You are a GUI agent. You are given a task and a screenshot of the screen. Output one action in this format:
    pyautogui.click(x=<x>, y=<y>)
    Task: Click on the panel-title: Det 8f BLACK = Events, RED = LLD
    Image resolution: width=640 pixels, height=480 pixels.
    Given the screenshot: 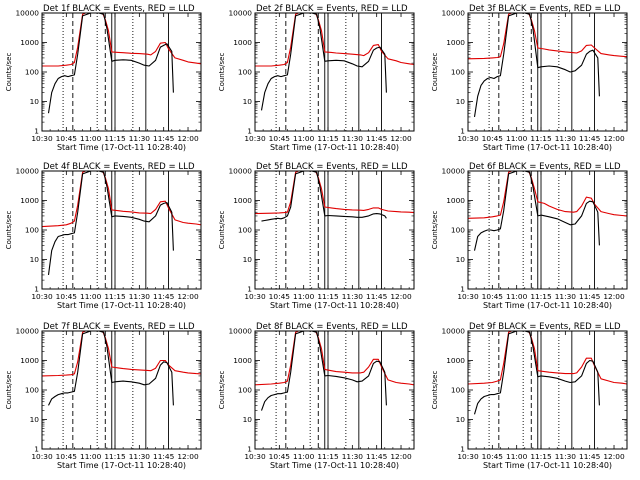 What is the action you would take?
    pyautogui.click(x=332, y=327)
    